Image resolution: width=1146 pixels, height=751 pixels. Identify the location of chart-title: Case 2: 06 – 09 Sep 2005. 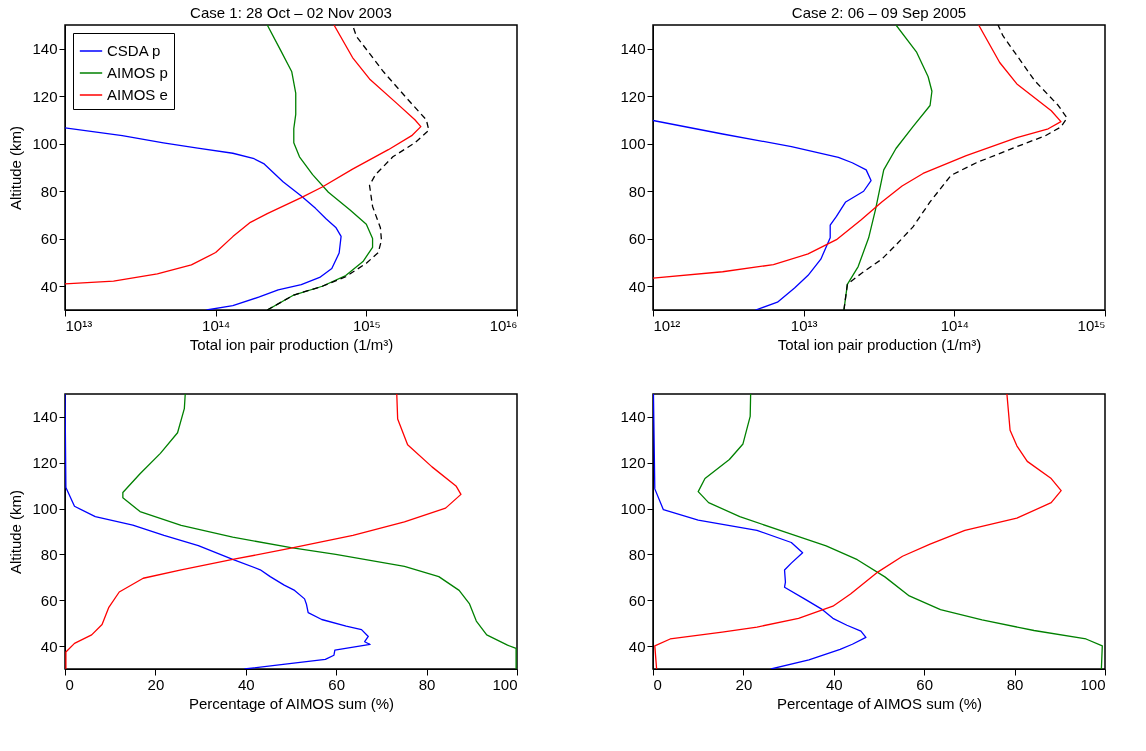
(879, 12).